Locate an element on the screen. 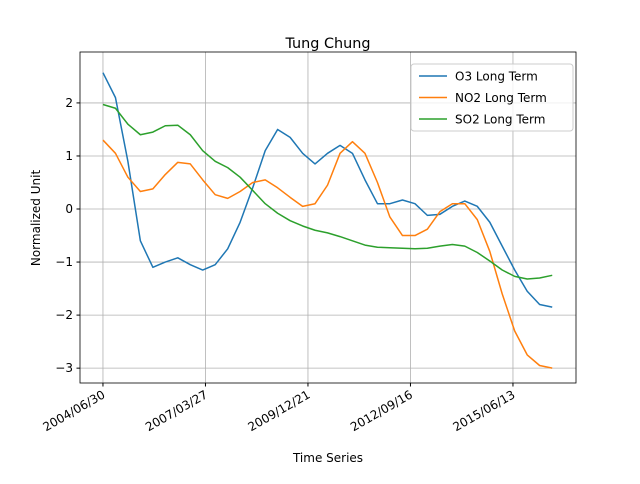  chart-title: Tung Chung is located at coordinates (327, 44).